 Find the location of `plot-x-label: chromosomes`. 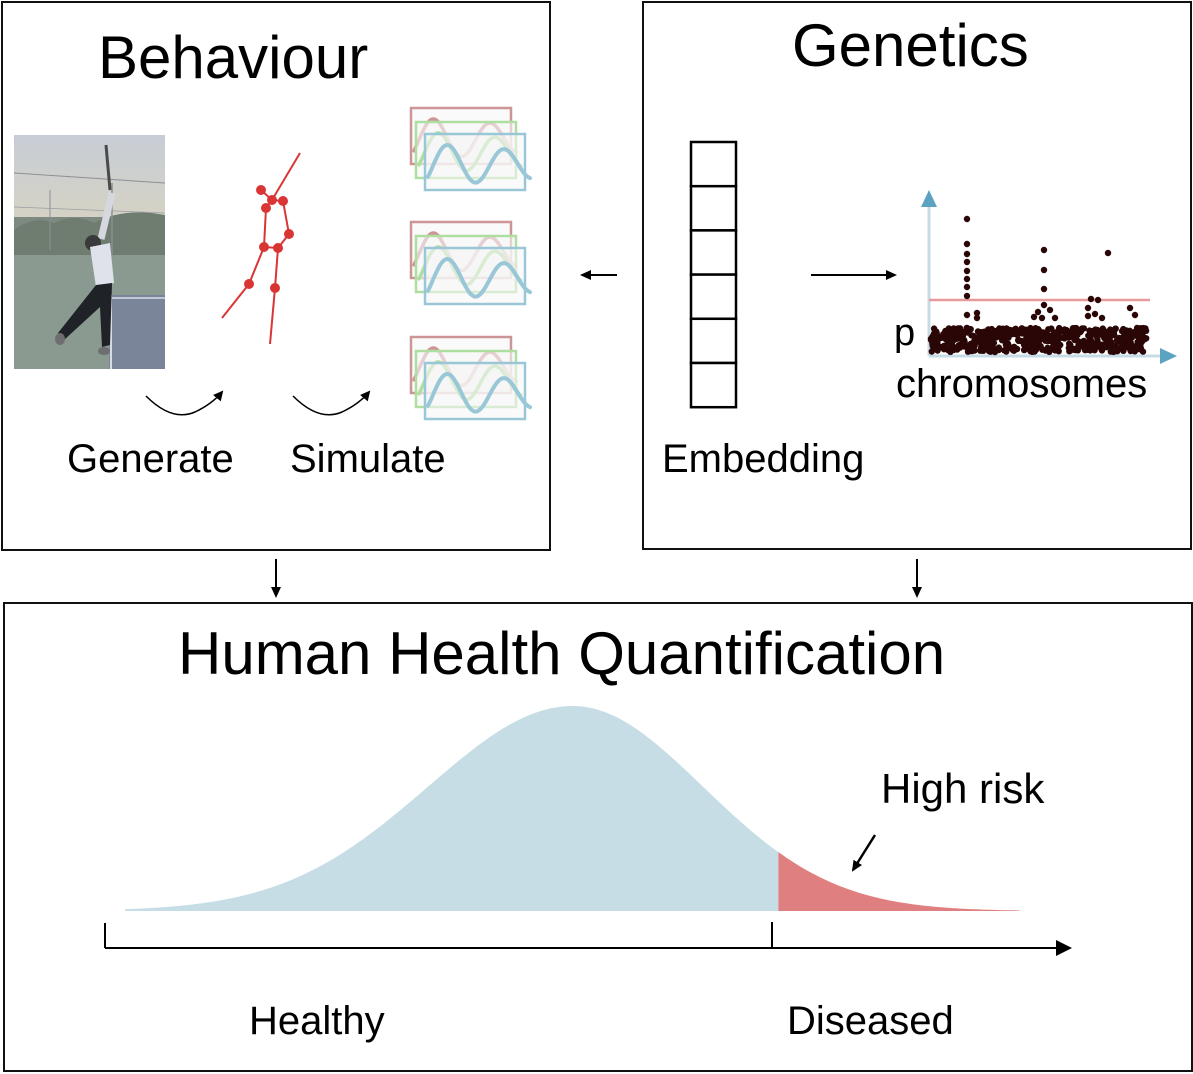

plot-x-label: chromosomes is located at coordinates (1022, 384).